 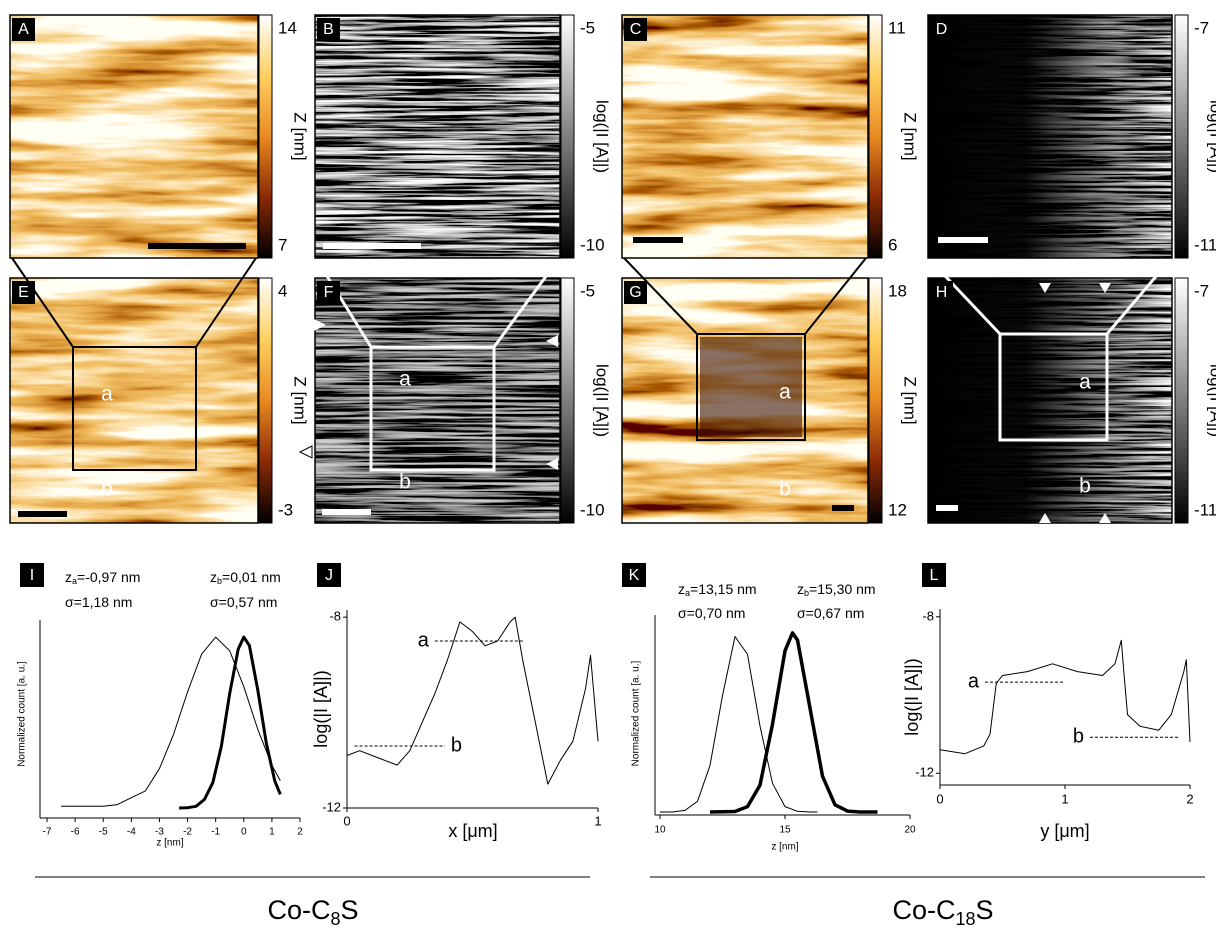 I want to click on annotation-text: σ=0,57 nm, so click(x=243, y=602).